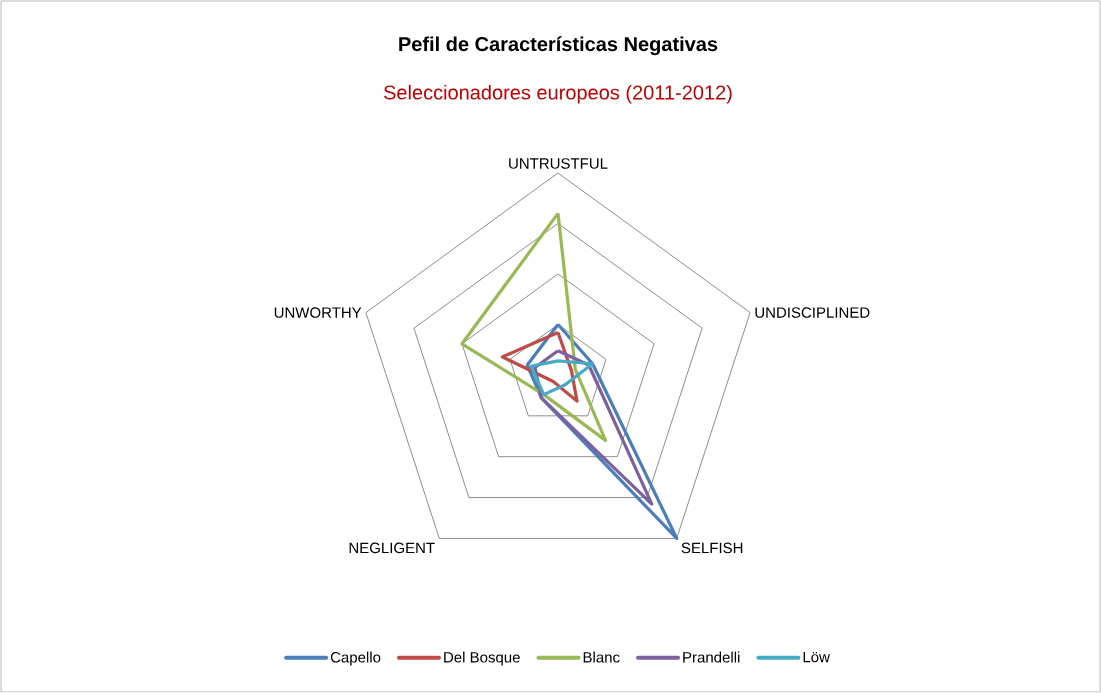 The image size is (1101, 693). Describe the element at coordinates (392, 548) in the screenshot. I see `spoke-label: NEGLIGENT` at that location.